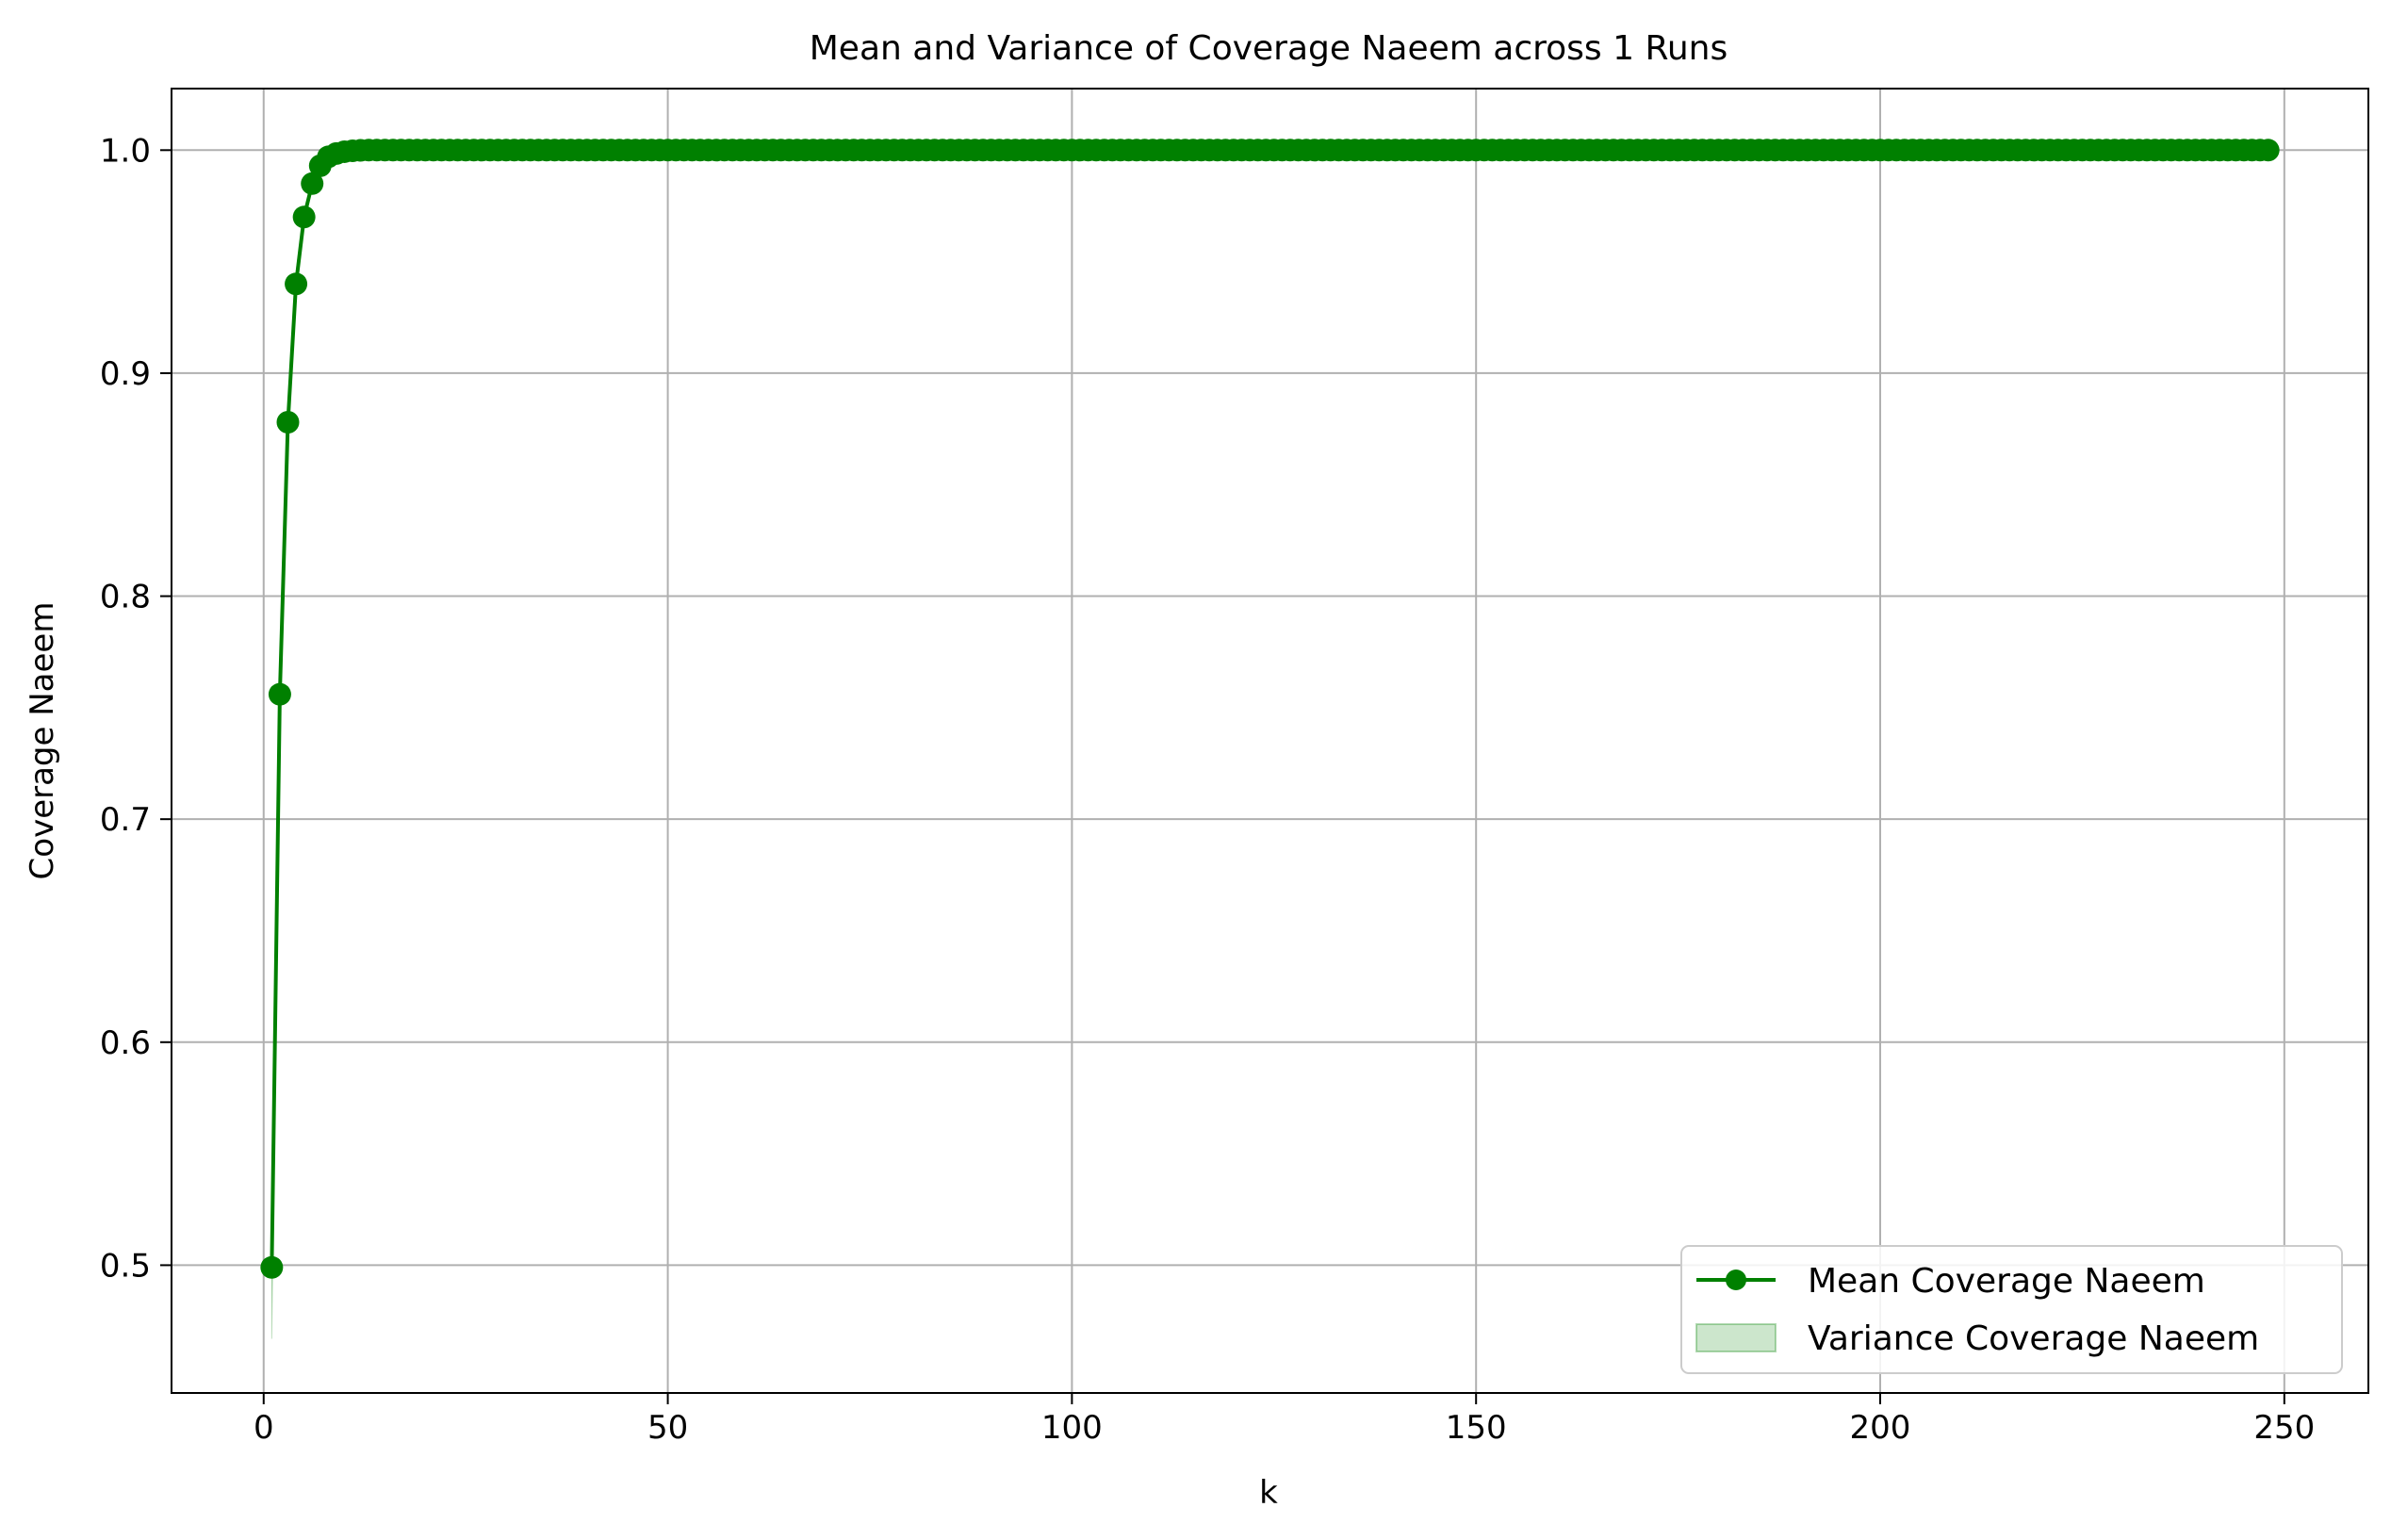  What do you see at coordinates (1476, 1428) in the screenshot?
I see `x-tick-label: 150` at bounding box center [1476, 1428].